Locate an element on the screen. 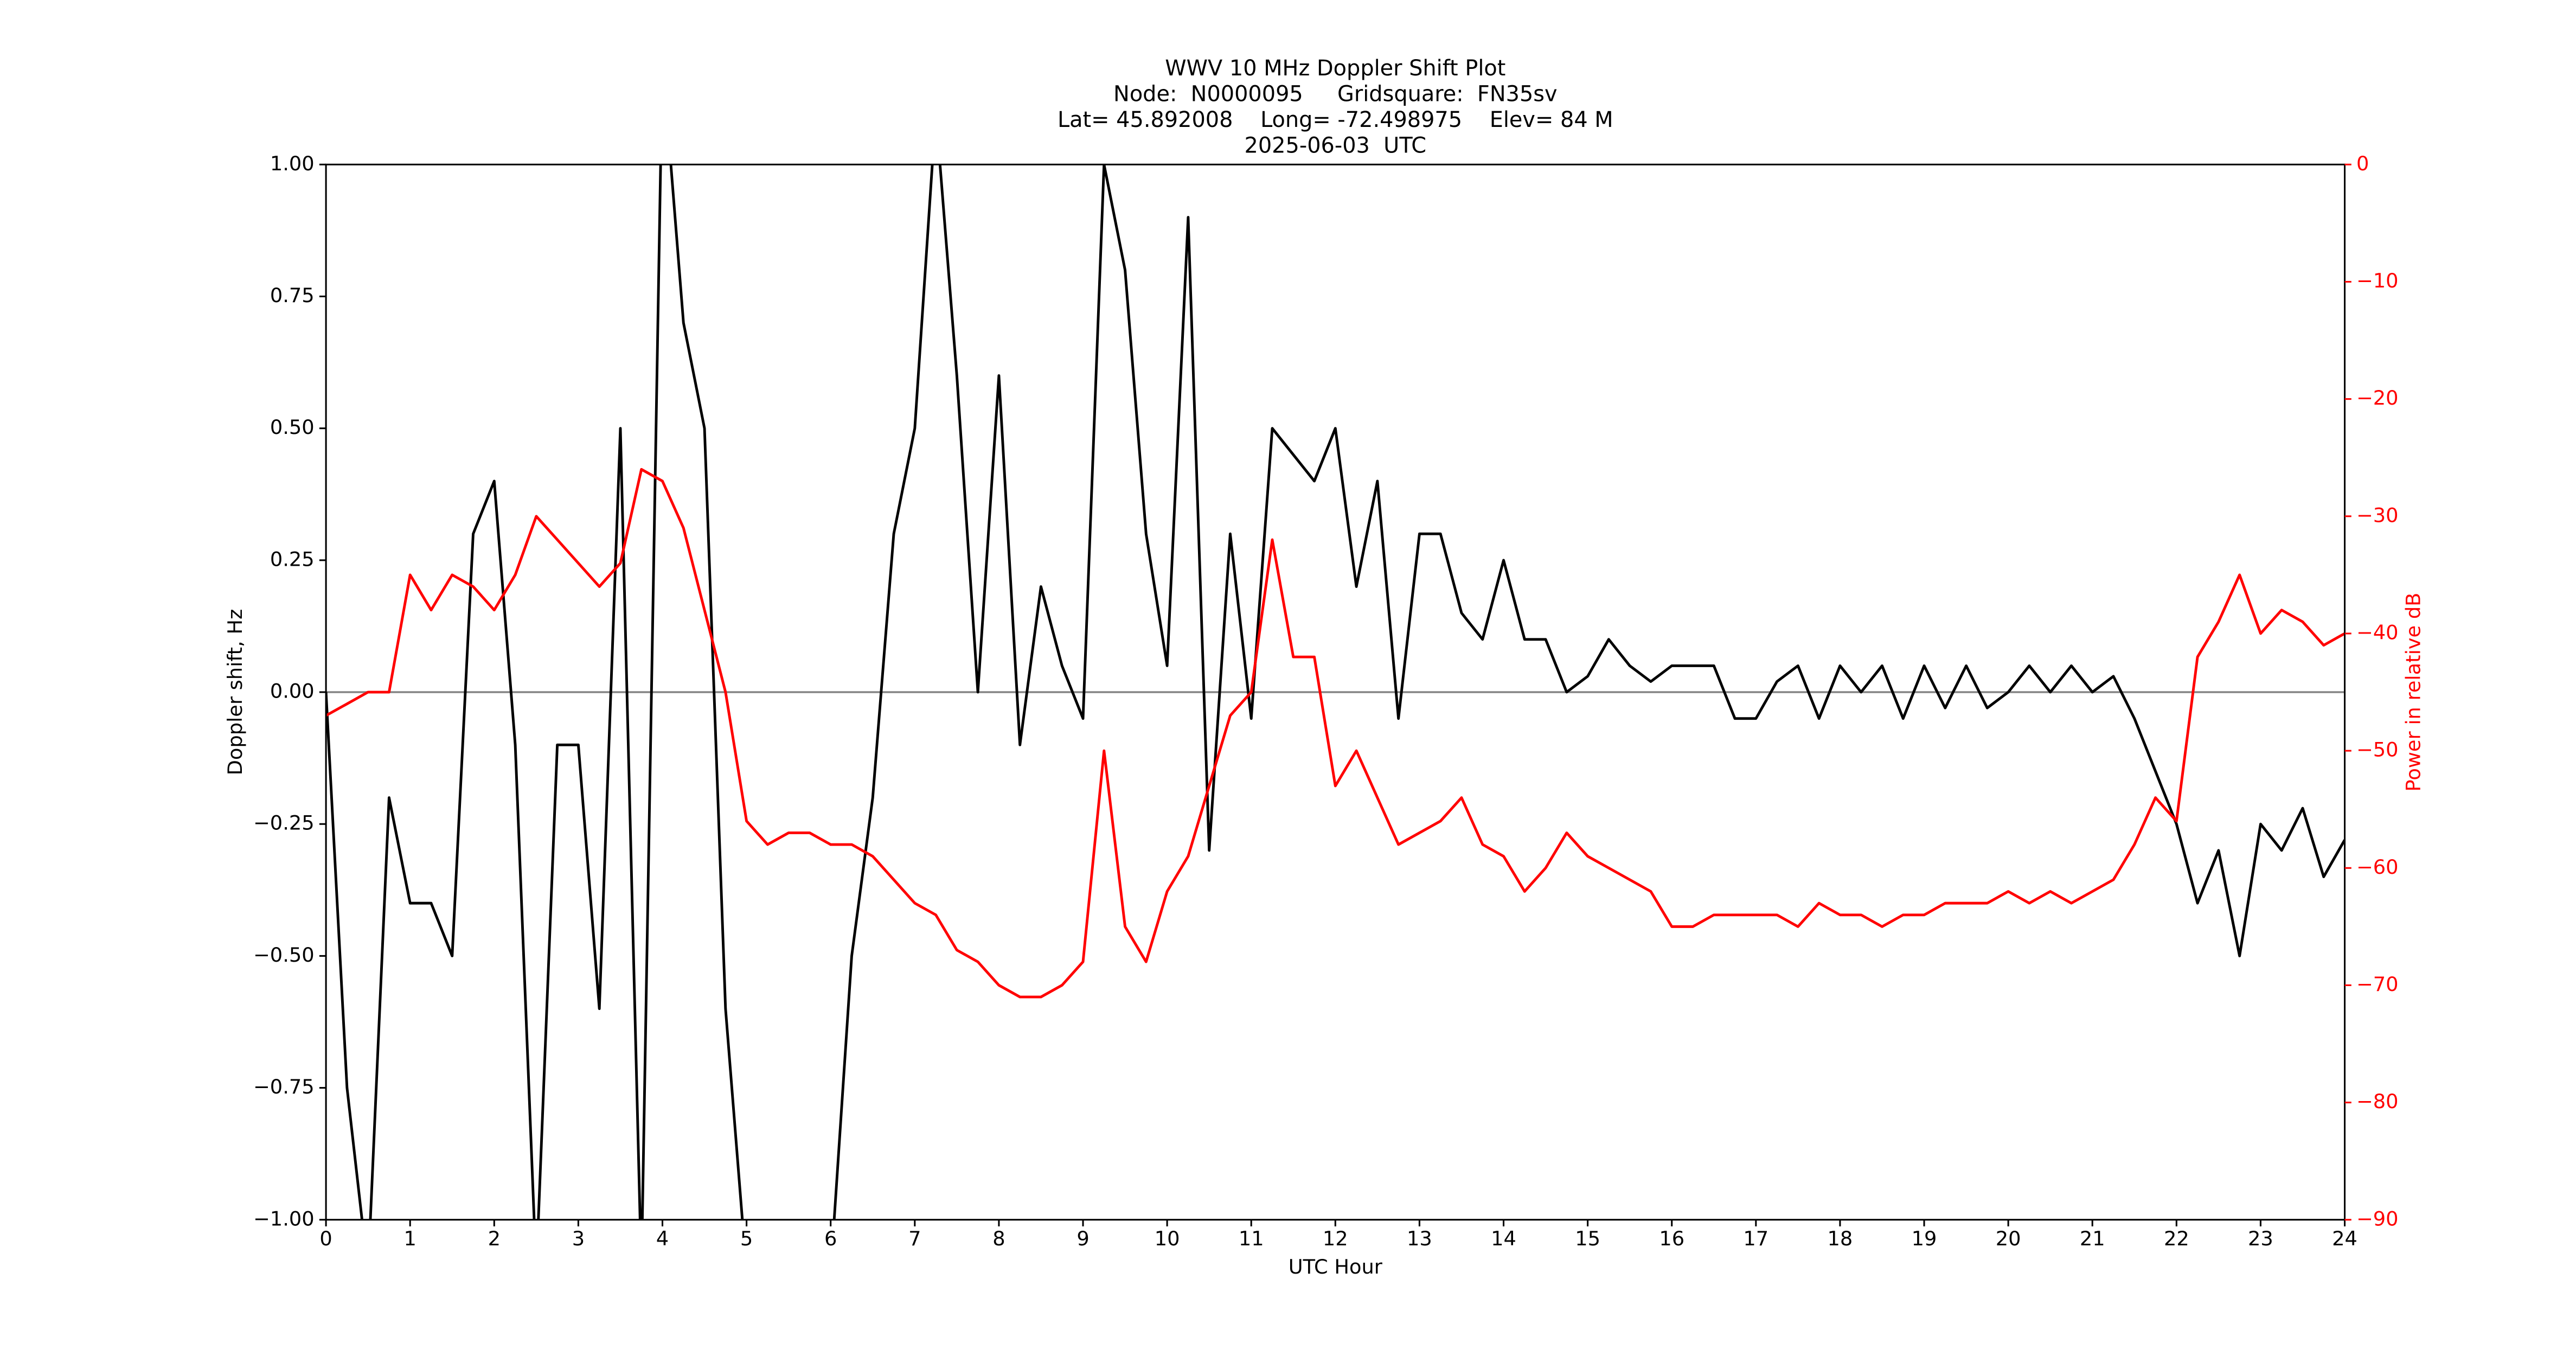 Image resolution: width=2576 pixels, height=1356 pixels. x-tick-label: 8 is located at coordinates (998, 1238).